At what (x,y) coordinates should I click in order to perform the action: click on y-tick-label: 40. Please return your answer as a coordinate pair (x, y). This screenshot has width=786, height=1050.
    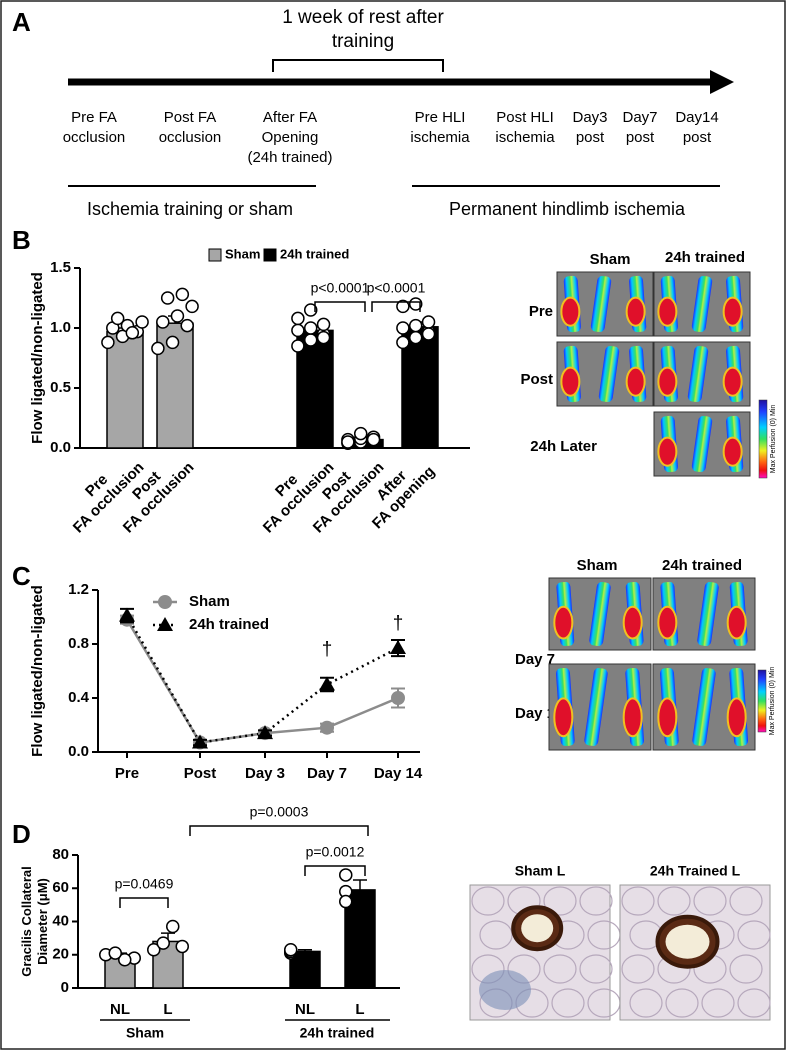
    Looking at the image, I should click on (60, 920).